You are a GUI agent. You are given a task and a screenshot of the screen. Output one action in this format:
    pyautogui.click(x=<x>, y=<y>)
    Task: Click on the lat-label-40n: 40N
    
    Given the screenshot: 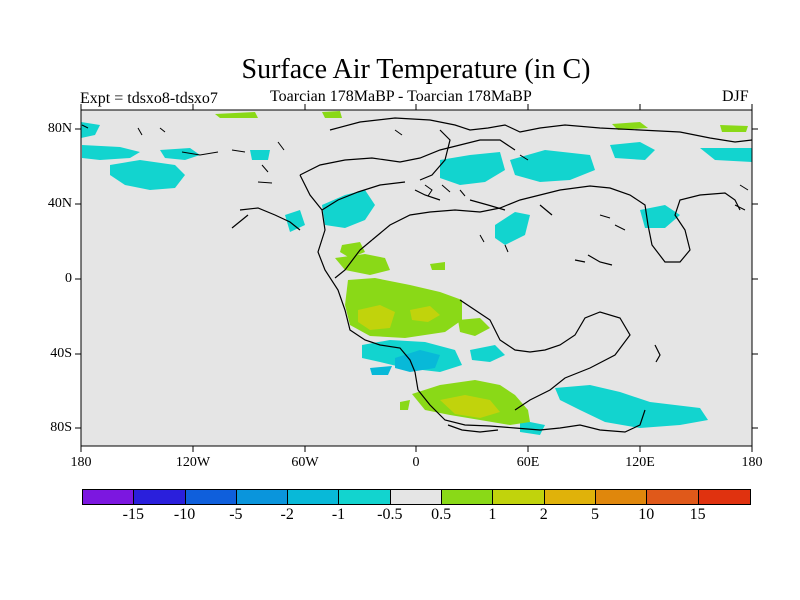 What is the action you would take?
    pyautogui.click(x=59, y=203)
    